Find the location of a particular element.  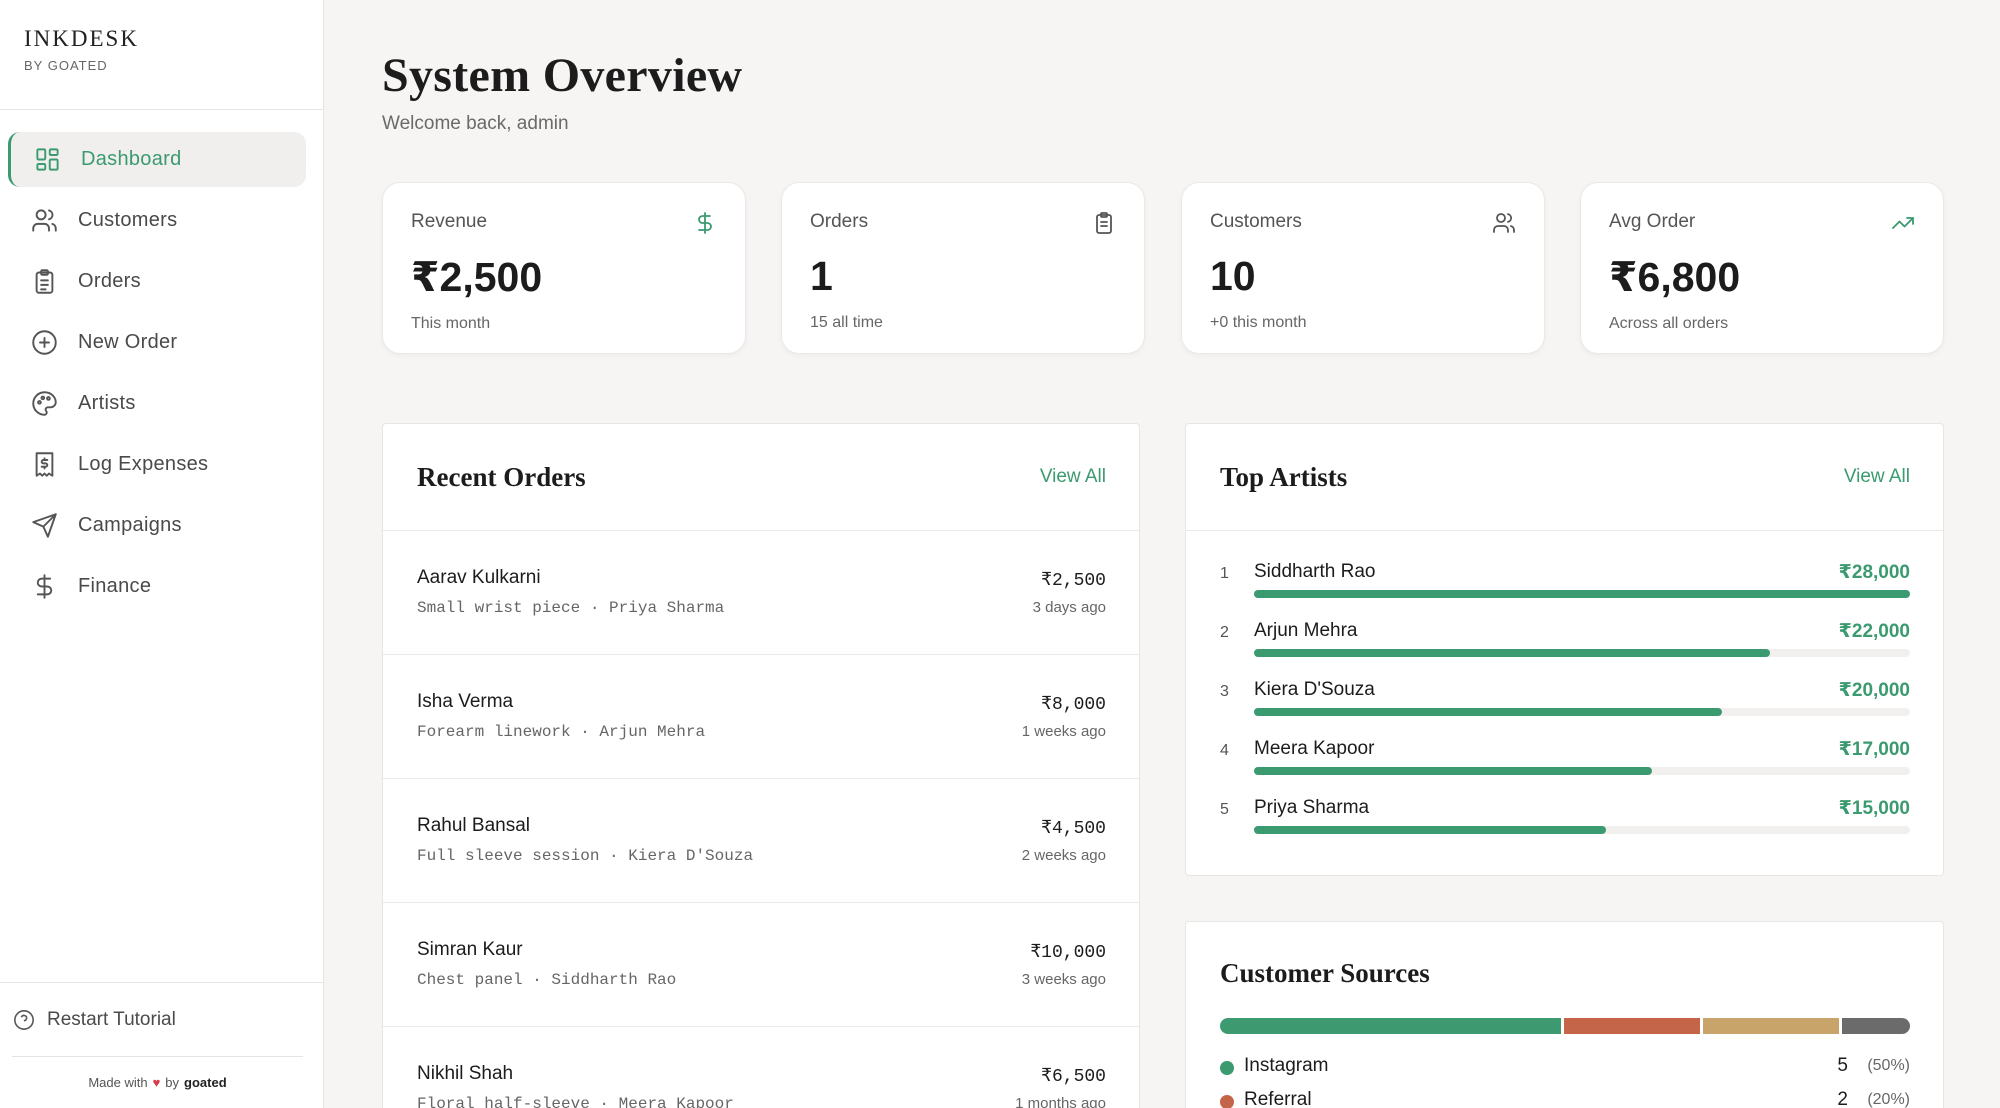

top-artists-title: Top Artists is located at coordinates (1284, 476).